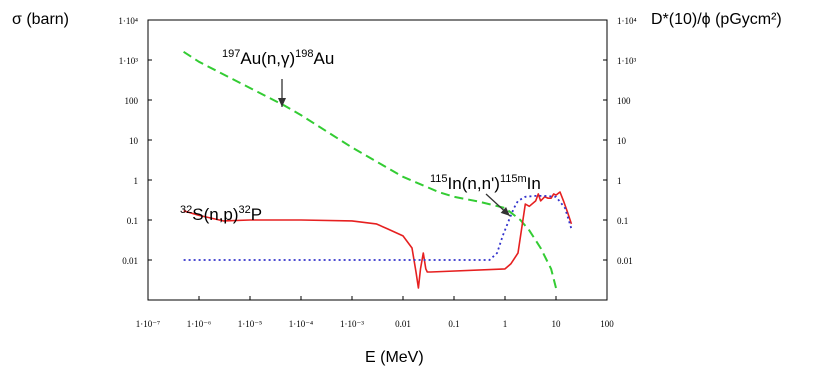 This screenshot has width=827, height=367. I want to click on y-tick-label-left: 1, so click(136, 181).